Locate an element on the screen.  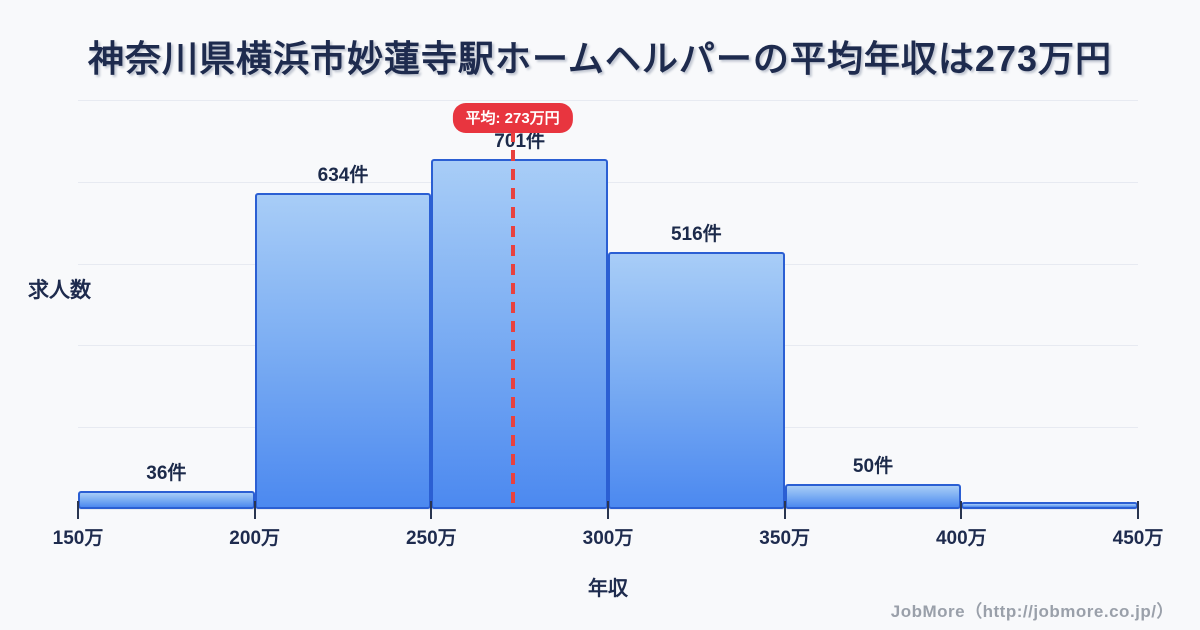
x-axis-label: 年収 is located at coordinates (608, 589).